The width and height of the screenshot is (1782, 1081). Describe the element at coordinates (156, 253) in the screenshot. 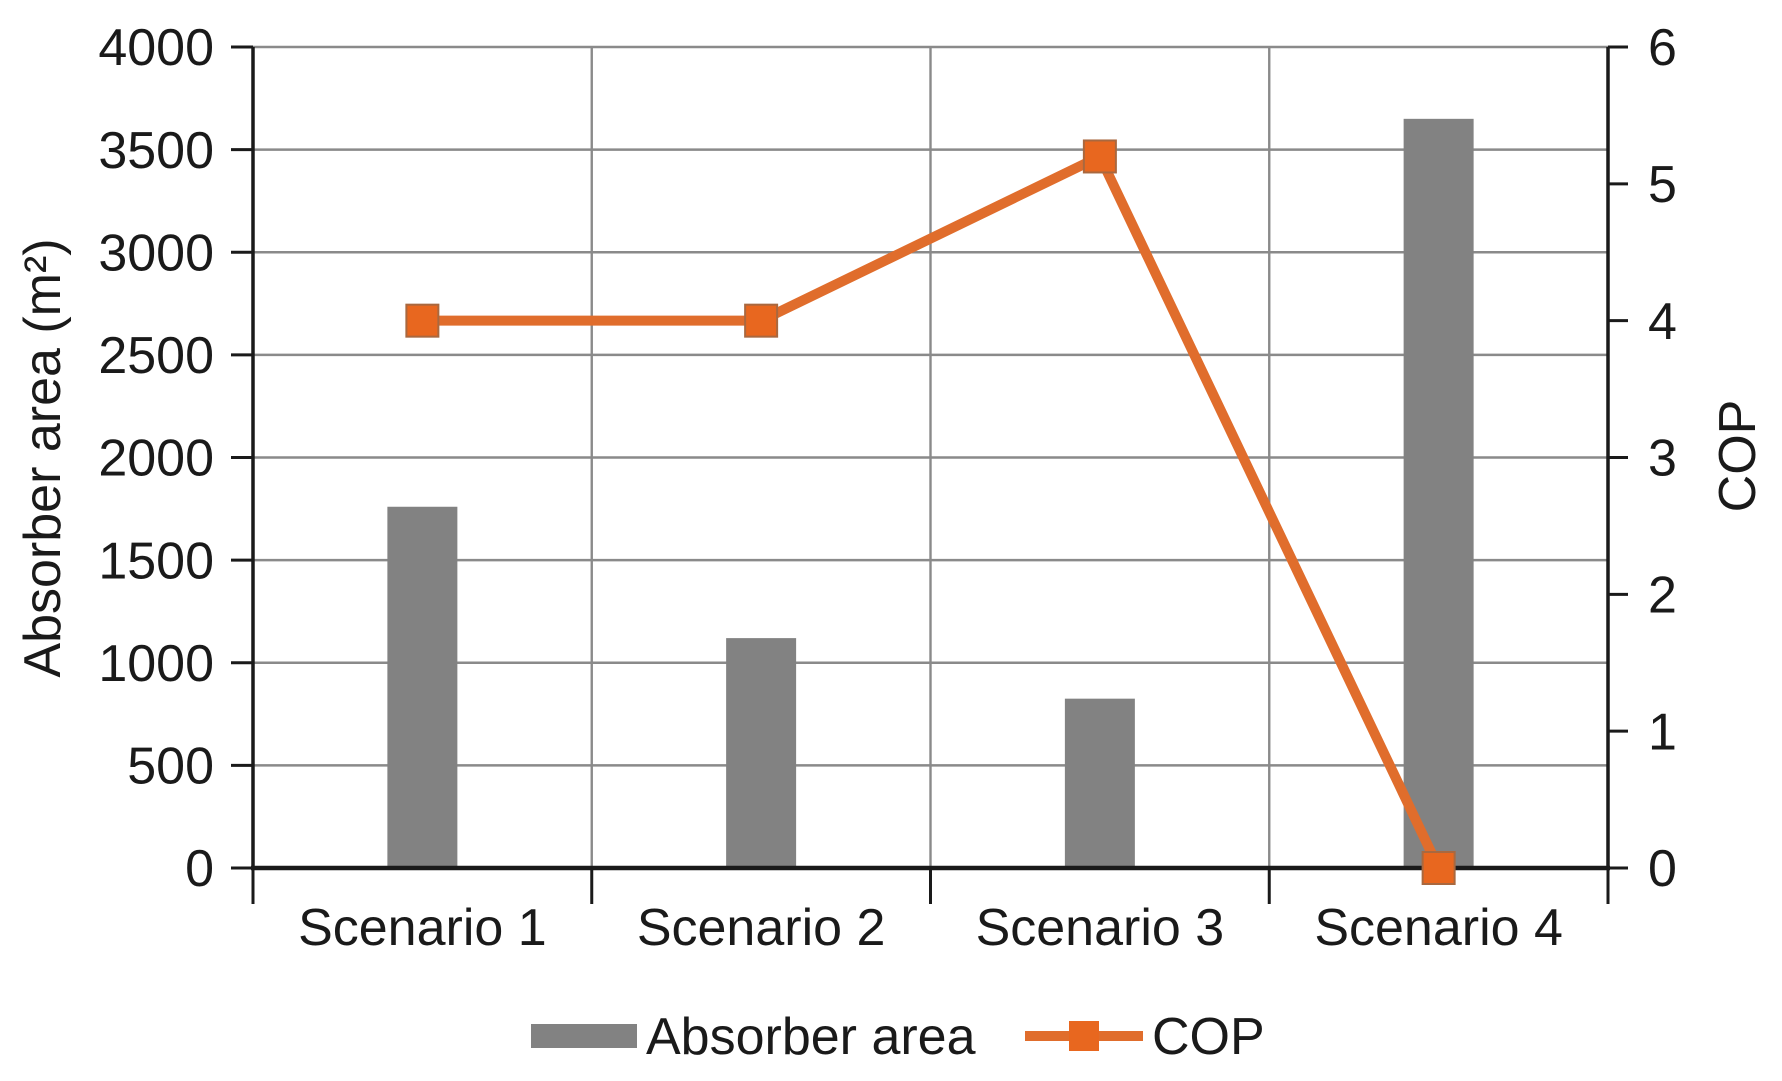

I see `left-axis-tick-label: 3000` at that location.